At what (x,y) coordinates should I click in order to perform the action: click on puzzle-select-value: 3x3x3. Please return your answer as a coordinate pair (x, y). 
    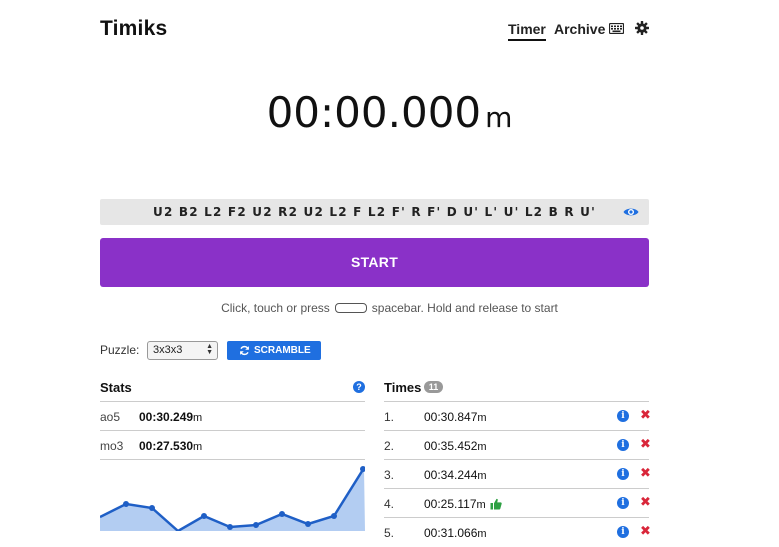
    Looking at the image, I should click on (168, 350).